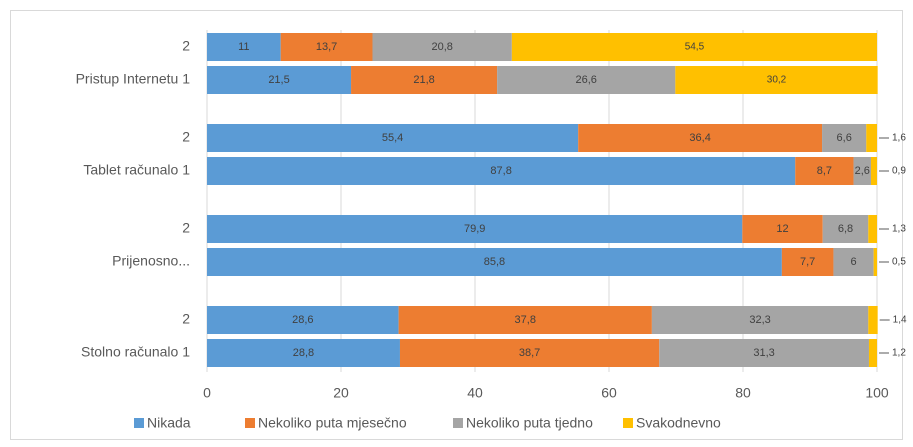  What do you see at coordinates (529, 423) in the screenshot?
I see `legend-label: Nekoliko puta tjedno` at bounding box center [529, 423].